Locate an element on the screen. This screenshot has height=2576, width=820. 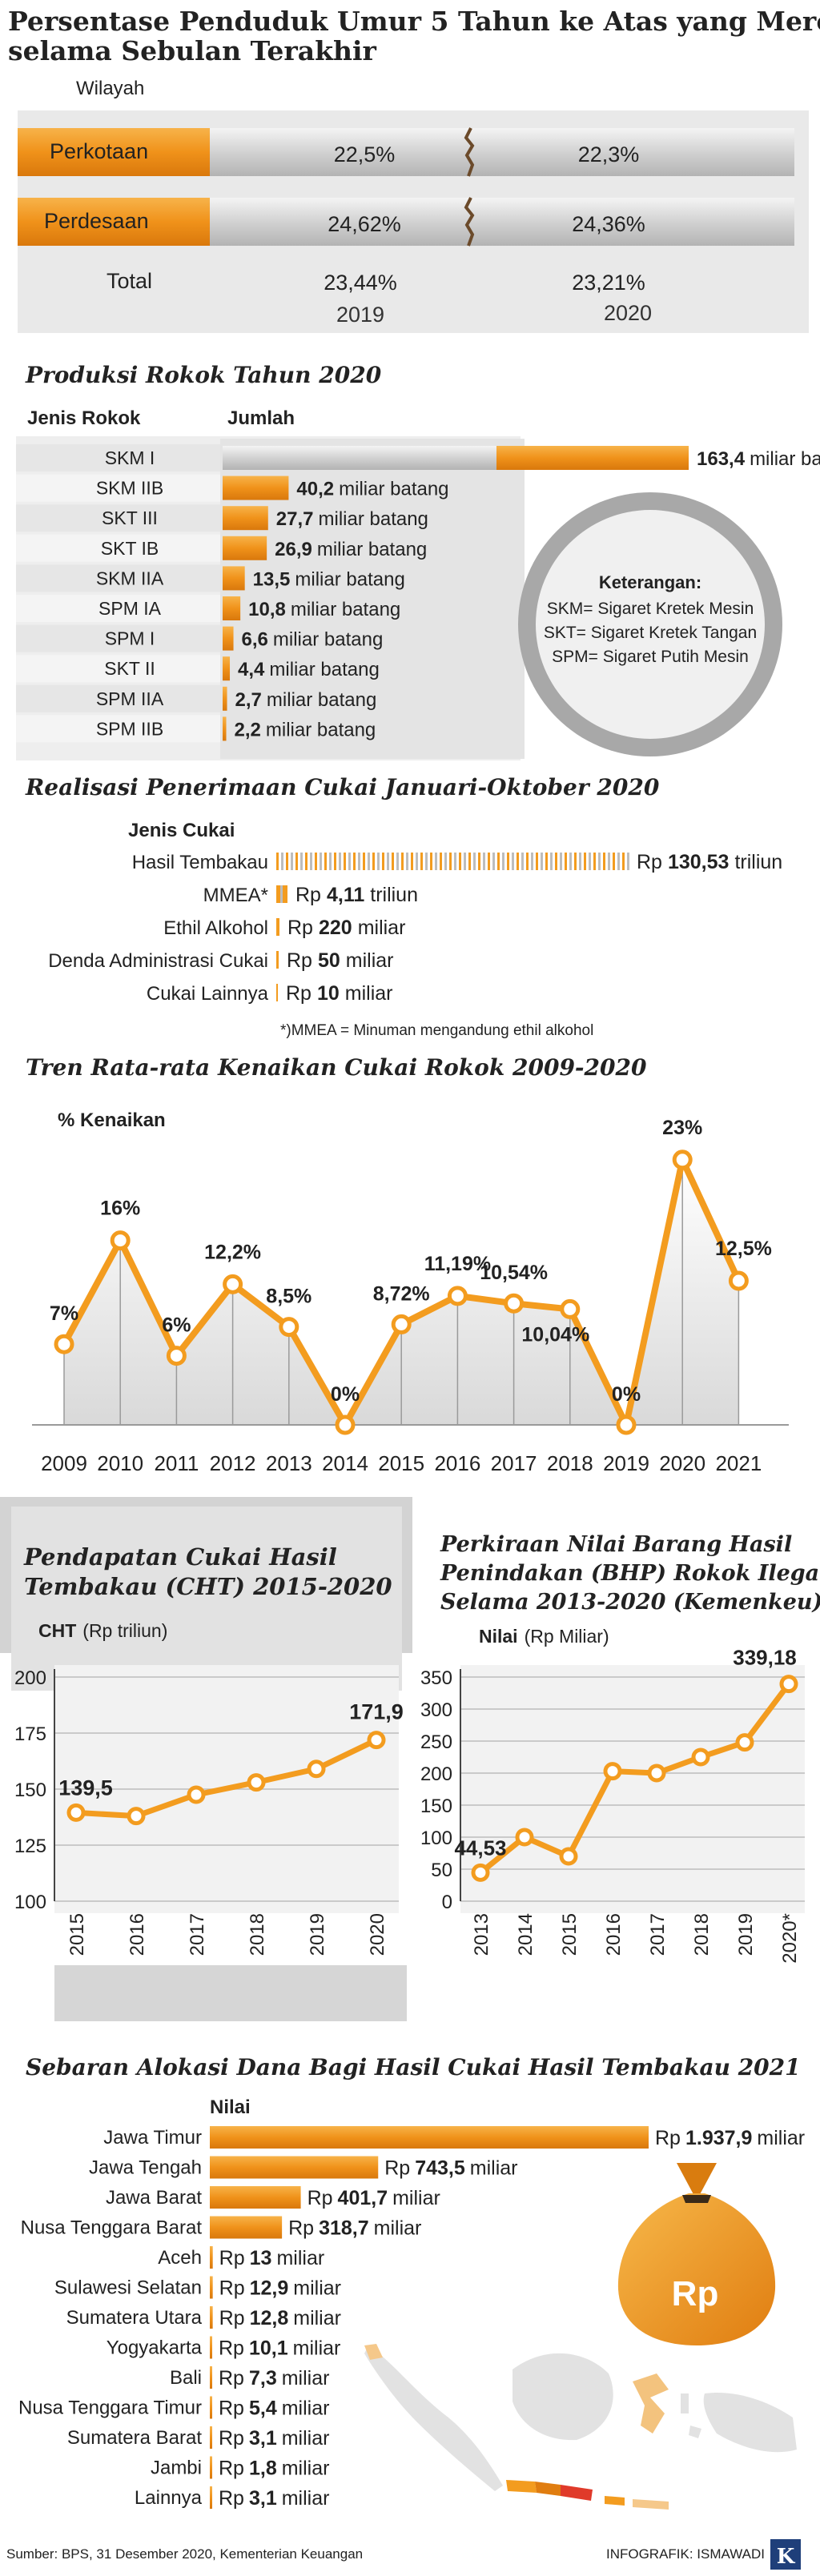
bhp-plot-bg is located at coordinates (632, 1789).